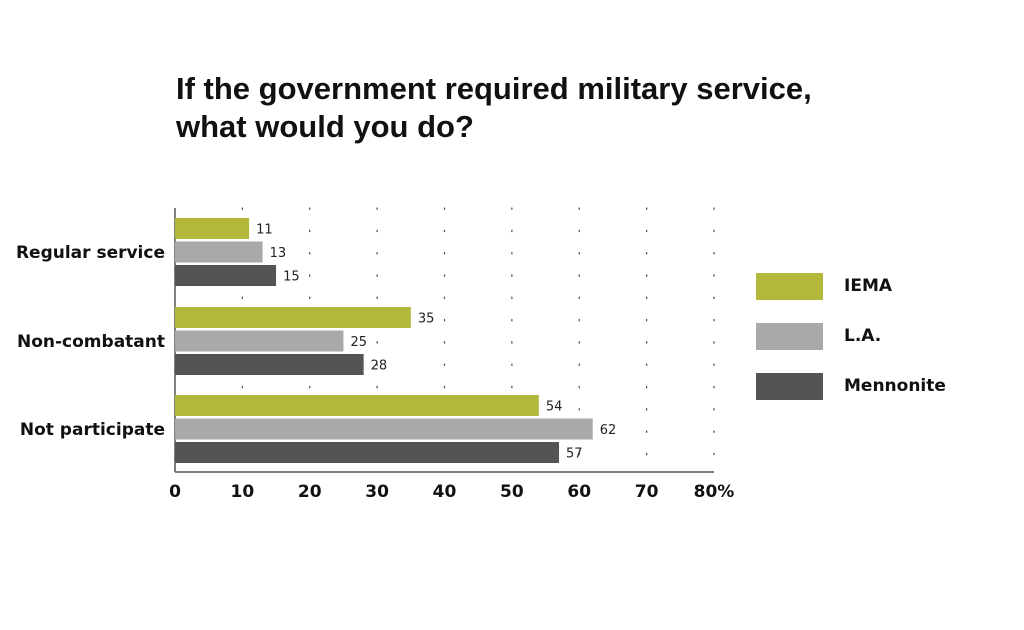 This screenshot has width=1024, height=630. I want to click on data-label: 54, so click(554, 407).